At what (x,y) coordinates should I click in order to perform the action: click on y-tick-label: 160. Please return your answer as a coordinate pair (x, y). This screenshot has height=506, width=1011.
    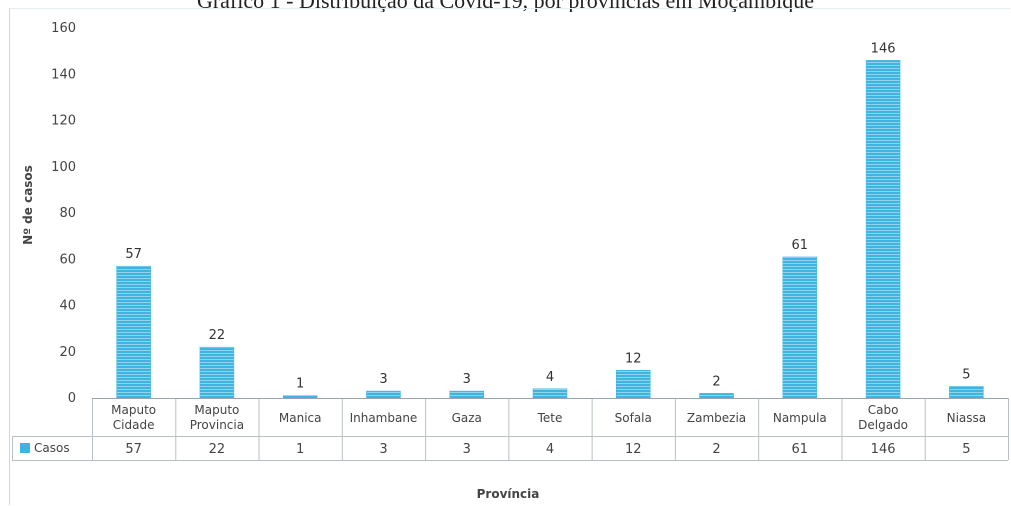
    Looking at the image, I should click on (63, 28).